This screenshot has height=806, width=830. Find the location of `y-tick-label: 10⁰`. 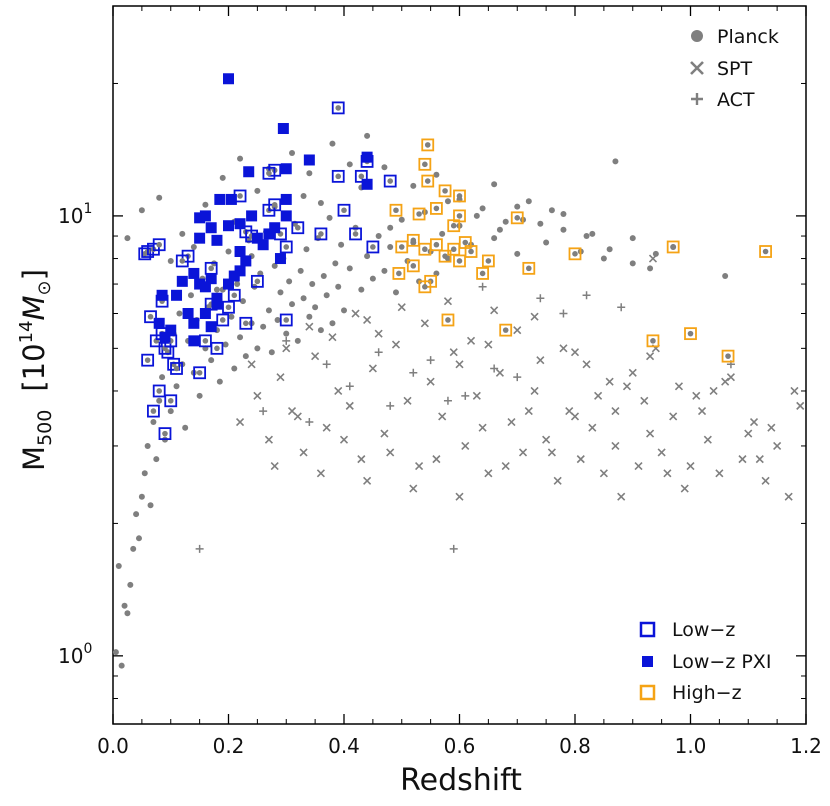

y-tick-label: 10⁰ is located at coordinates (75, 654).